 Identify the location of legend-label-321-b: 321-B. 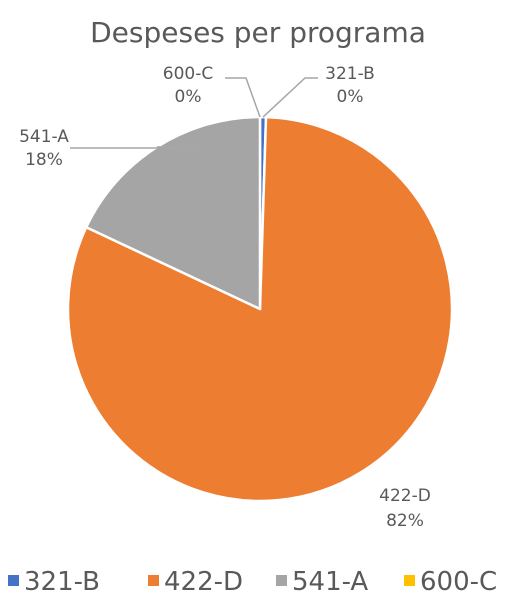
(62, 582).